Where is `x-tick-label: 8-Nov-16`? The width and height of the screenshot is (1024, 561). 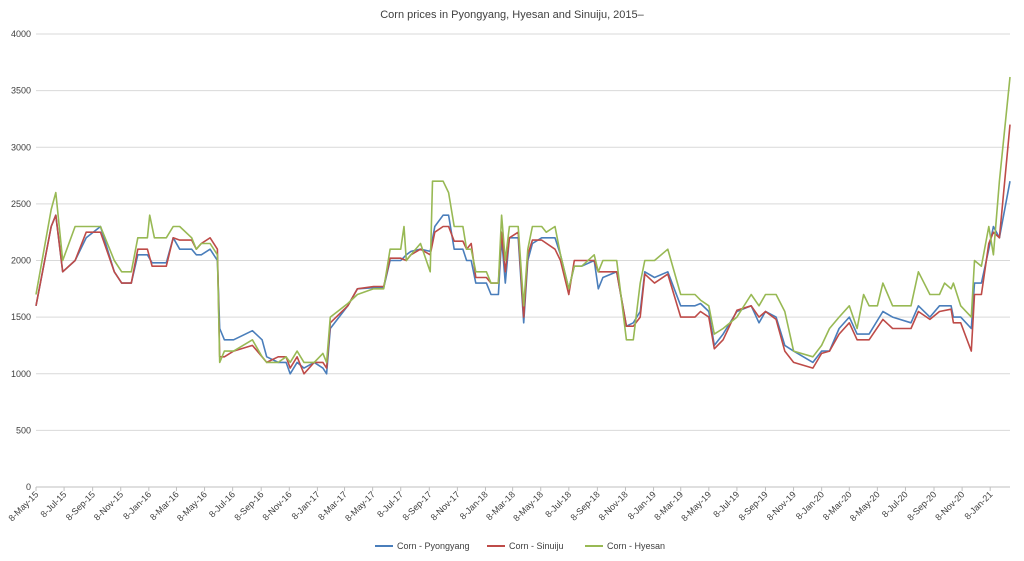 x-tick-label: 8-Nov-16 is located at coordinates (276, 505).